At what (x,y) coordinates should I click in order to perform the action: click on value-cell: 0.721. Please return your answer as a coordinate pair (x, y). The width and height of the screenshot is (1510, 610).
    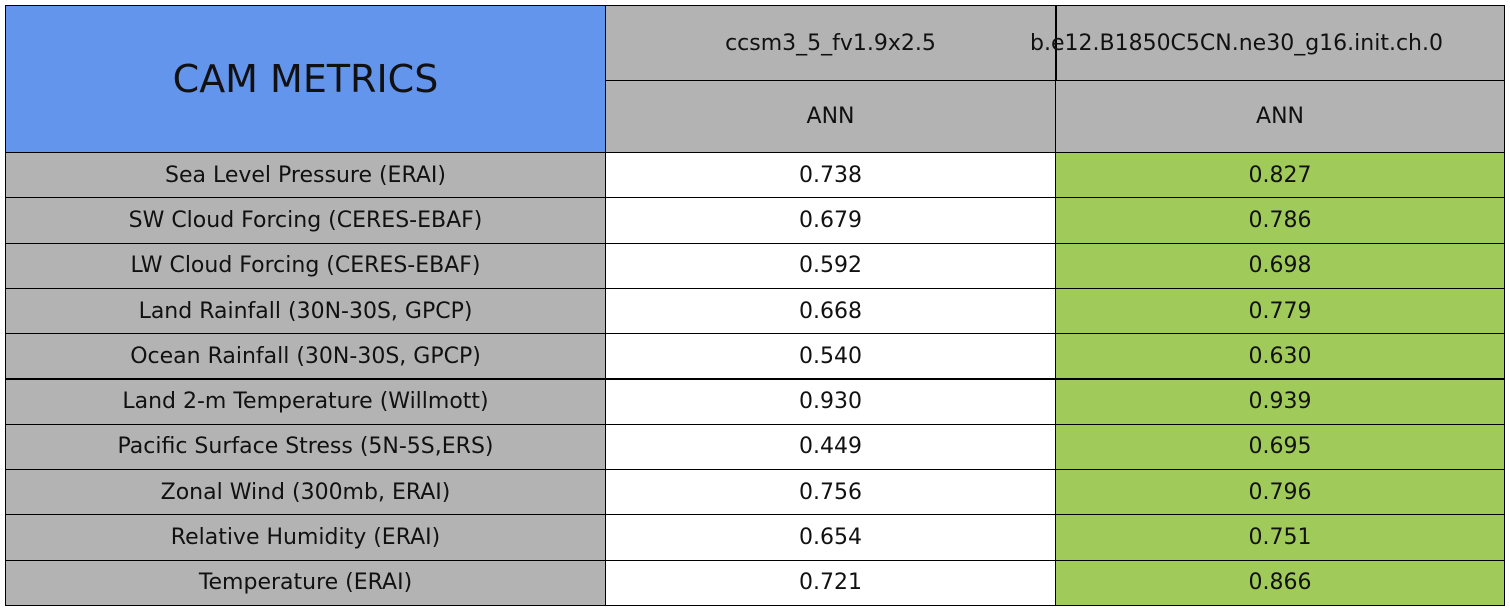
    Looking at the image, I should click on (830, 582).